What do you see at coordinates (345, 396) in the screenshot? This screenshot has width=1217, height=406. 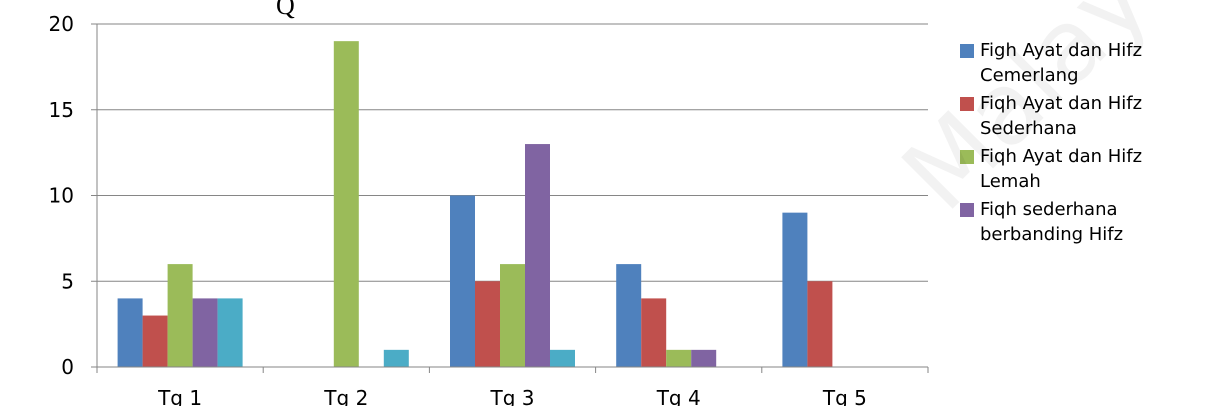 I see `x-tick-label: Tg 2` at bounding box center [345, 396].